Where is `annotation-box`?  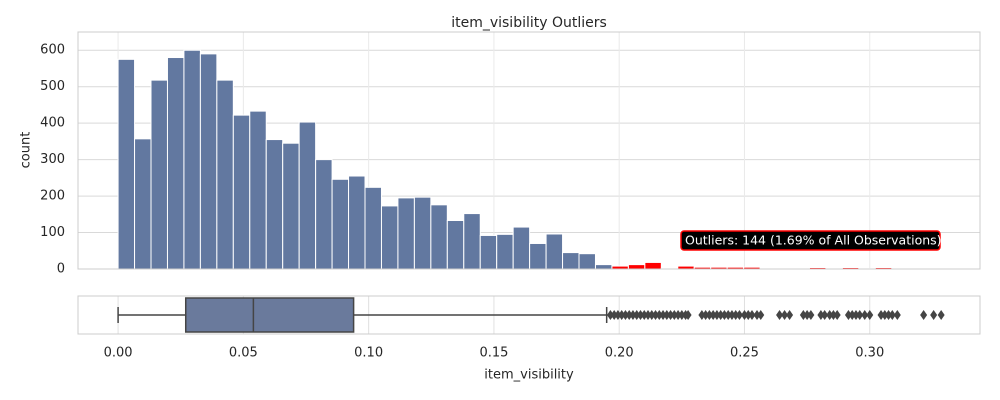 annotation-box is located at coordinates (810, 240).